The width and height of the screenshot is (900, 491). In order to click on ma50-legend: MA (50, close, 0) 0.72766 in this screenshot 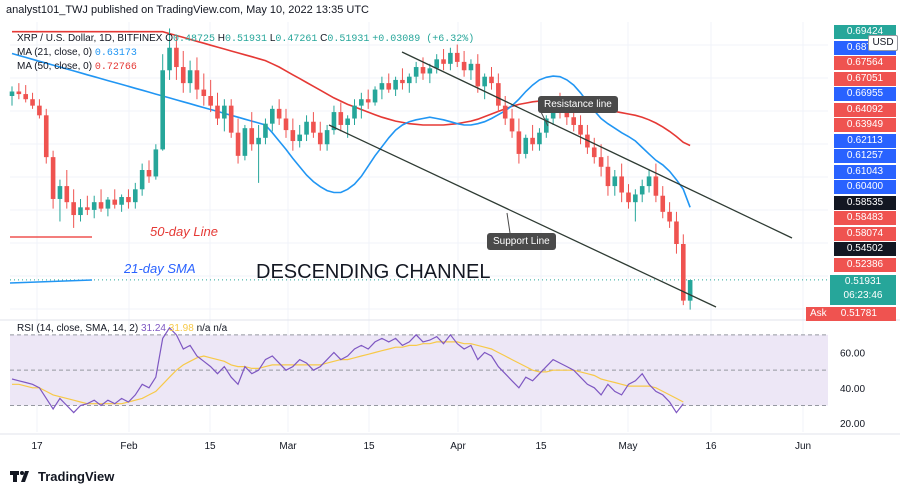, I will do `click(77, 67)`.